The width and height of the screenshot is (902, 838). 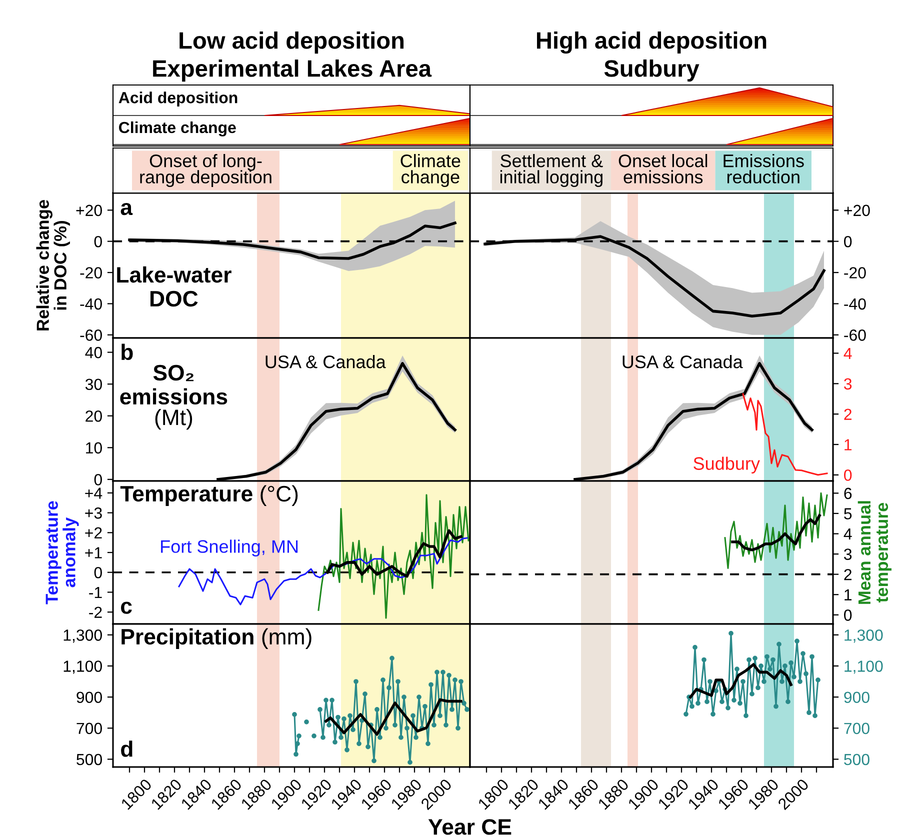 What do you see at coordinates (174, 397) in the screenshot?
I see `annotation: SO₂ emissions (Mt)` at bounding box center [174, 397].